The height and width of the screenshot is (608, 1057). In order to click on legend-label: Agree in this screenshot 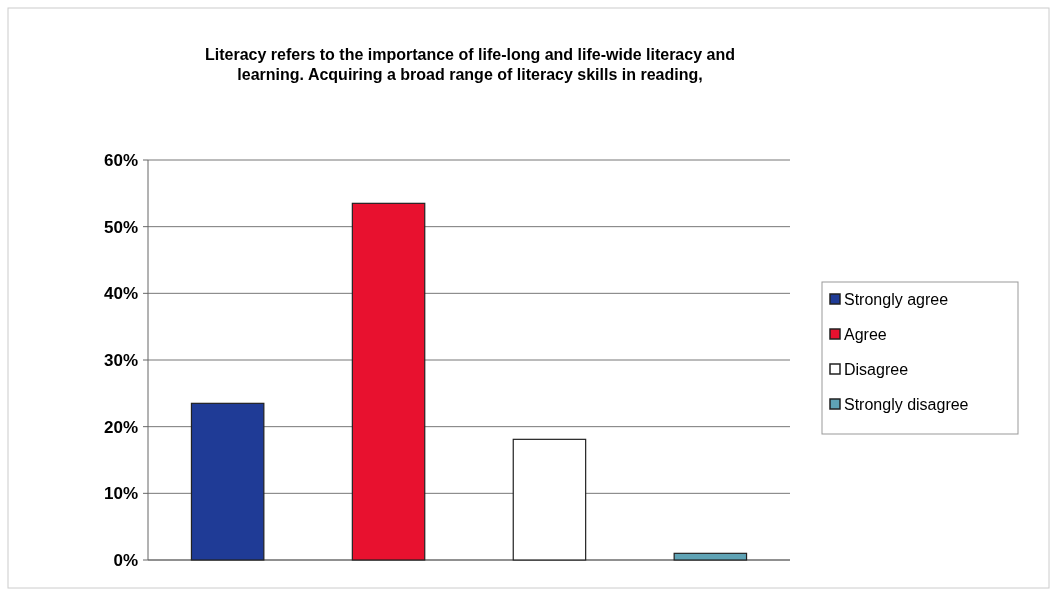, I will do `click(865, 334)`.